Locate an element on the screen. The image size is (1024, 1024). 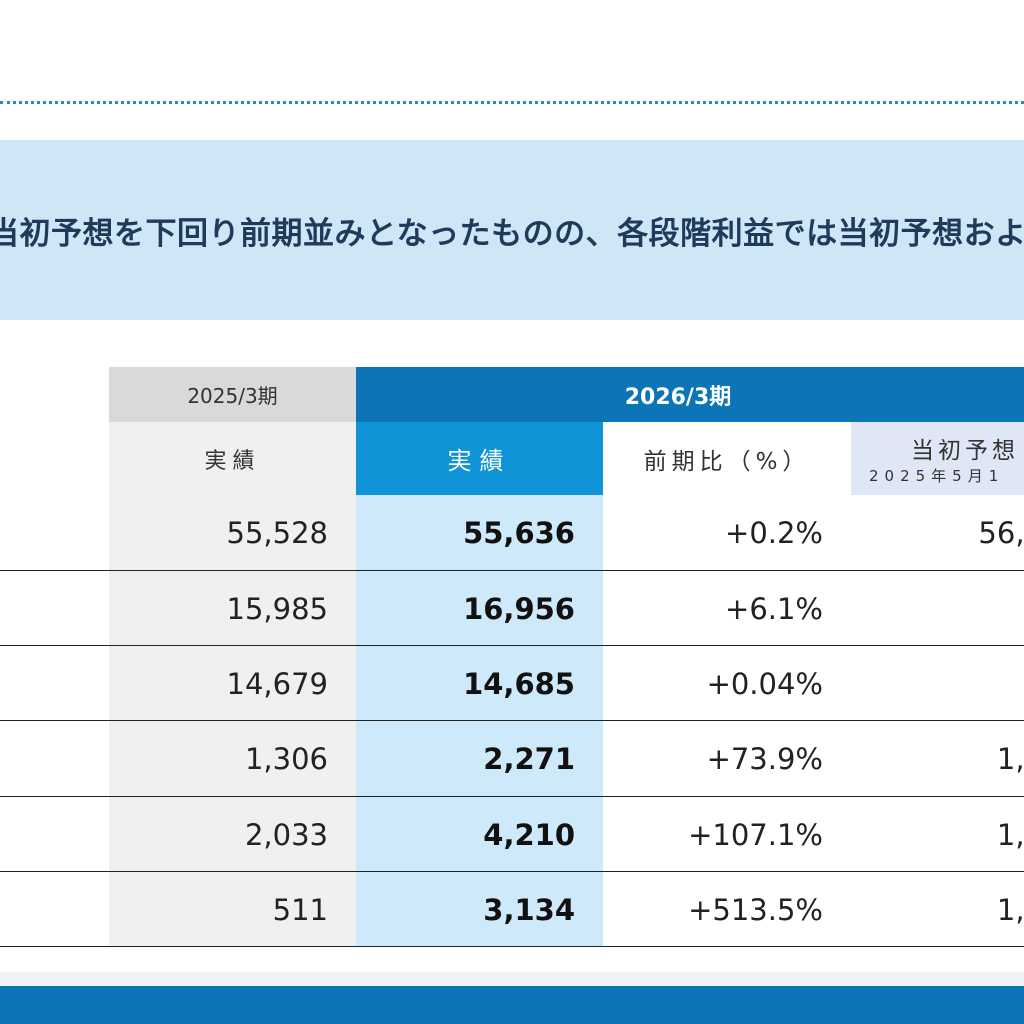
dotted-divider is located at coordinates (512, 102).